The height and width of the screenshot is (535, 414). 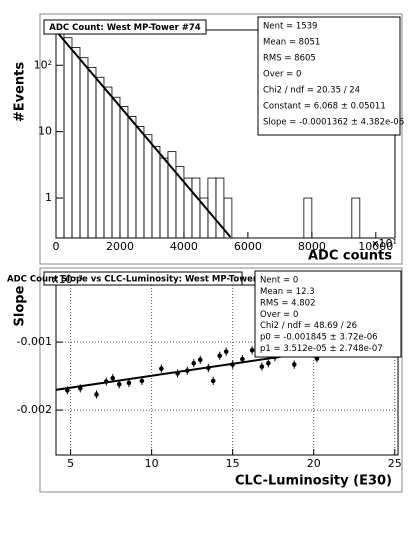 I want to click on stats-line: Mean = 8051, so click(x=291, y=43).